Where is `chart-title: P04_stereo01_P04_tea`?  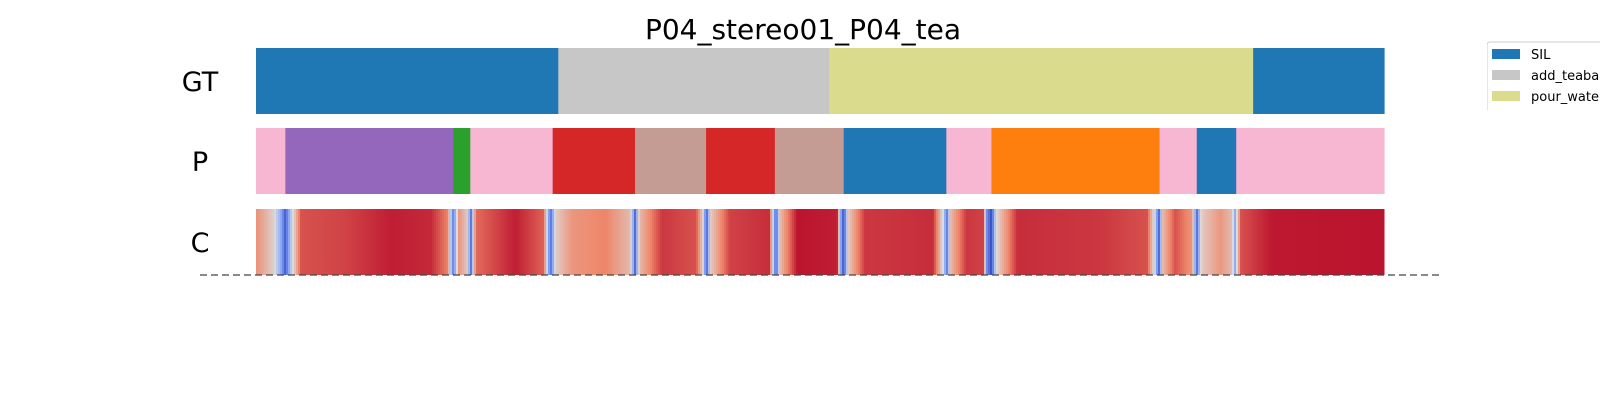
chart-title: P04_stereo01_P04_tea is located at coordinates (803, 29).